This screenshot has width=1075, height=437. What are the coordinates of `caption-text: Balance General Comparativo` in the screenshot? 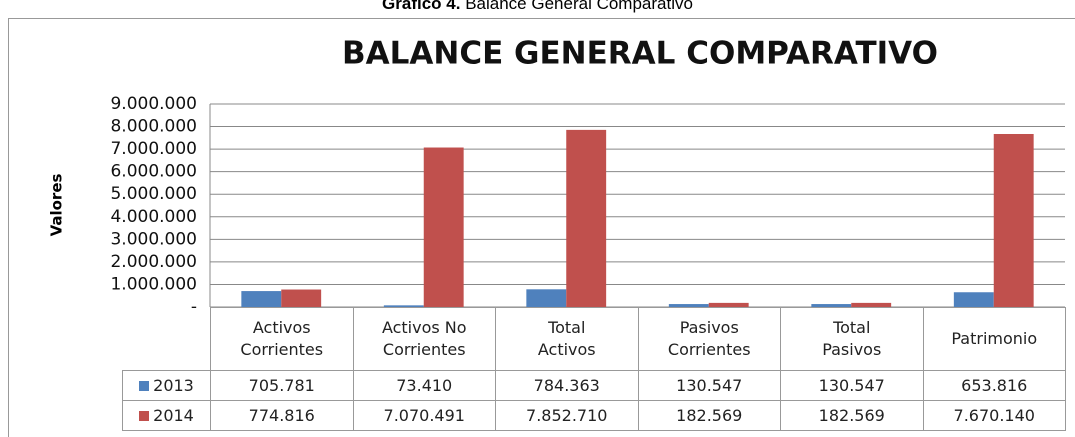 It's located at (579, 6).